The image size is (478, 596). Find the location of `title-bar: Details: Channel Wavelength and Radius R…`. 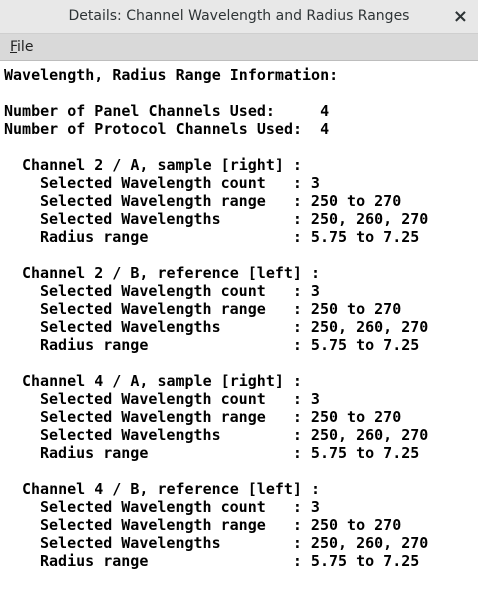

title-bar: Details: Channel Wavelength and Radius R… is located at coordinates (239, 17).